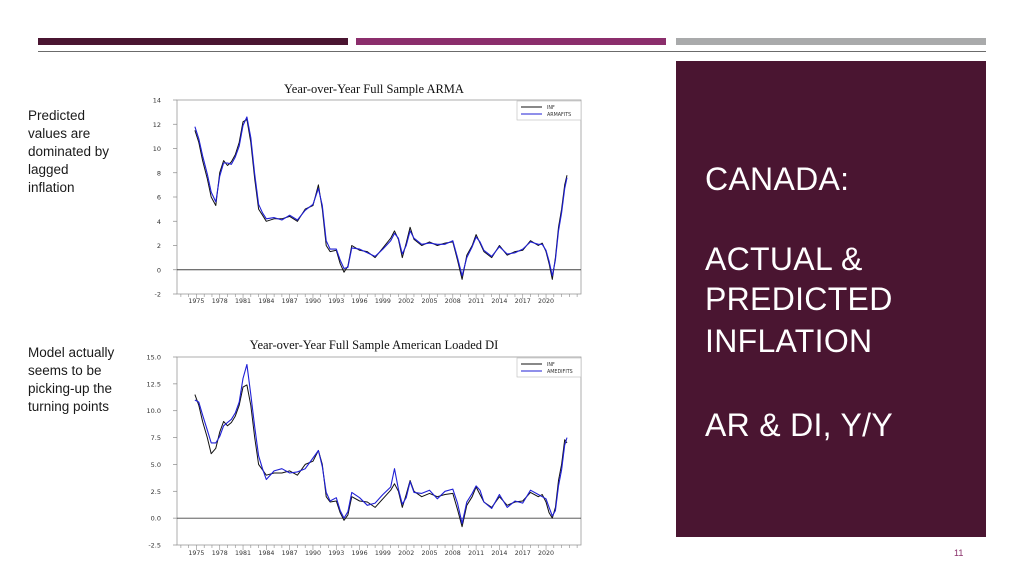 This screenshot has height=576, width=1024. I want to click on y-tick-label: 10.0, so click(154, 411).